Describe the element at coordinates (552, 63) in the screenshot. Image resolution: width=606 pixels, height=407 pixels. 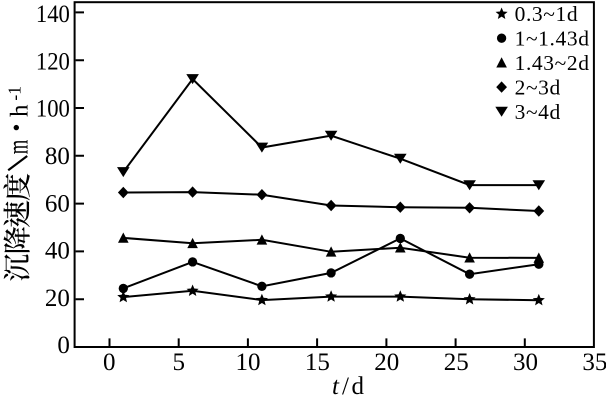
I see `svg-text: 1.43~2d` at that location.